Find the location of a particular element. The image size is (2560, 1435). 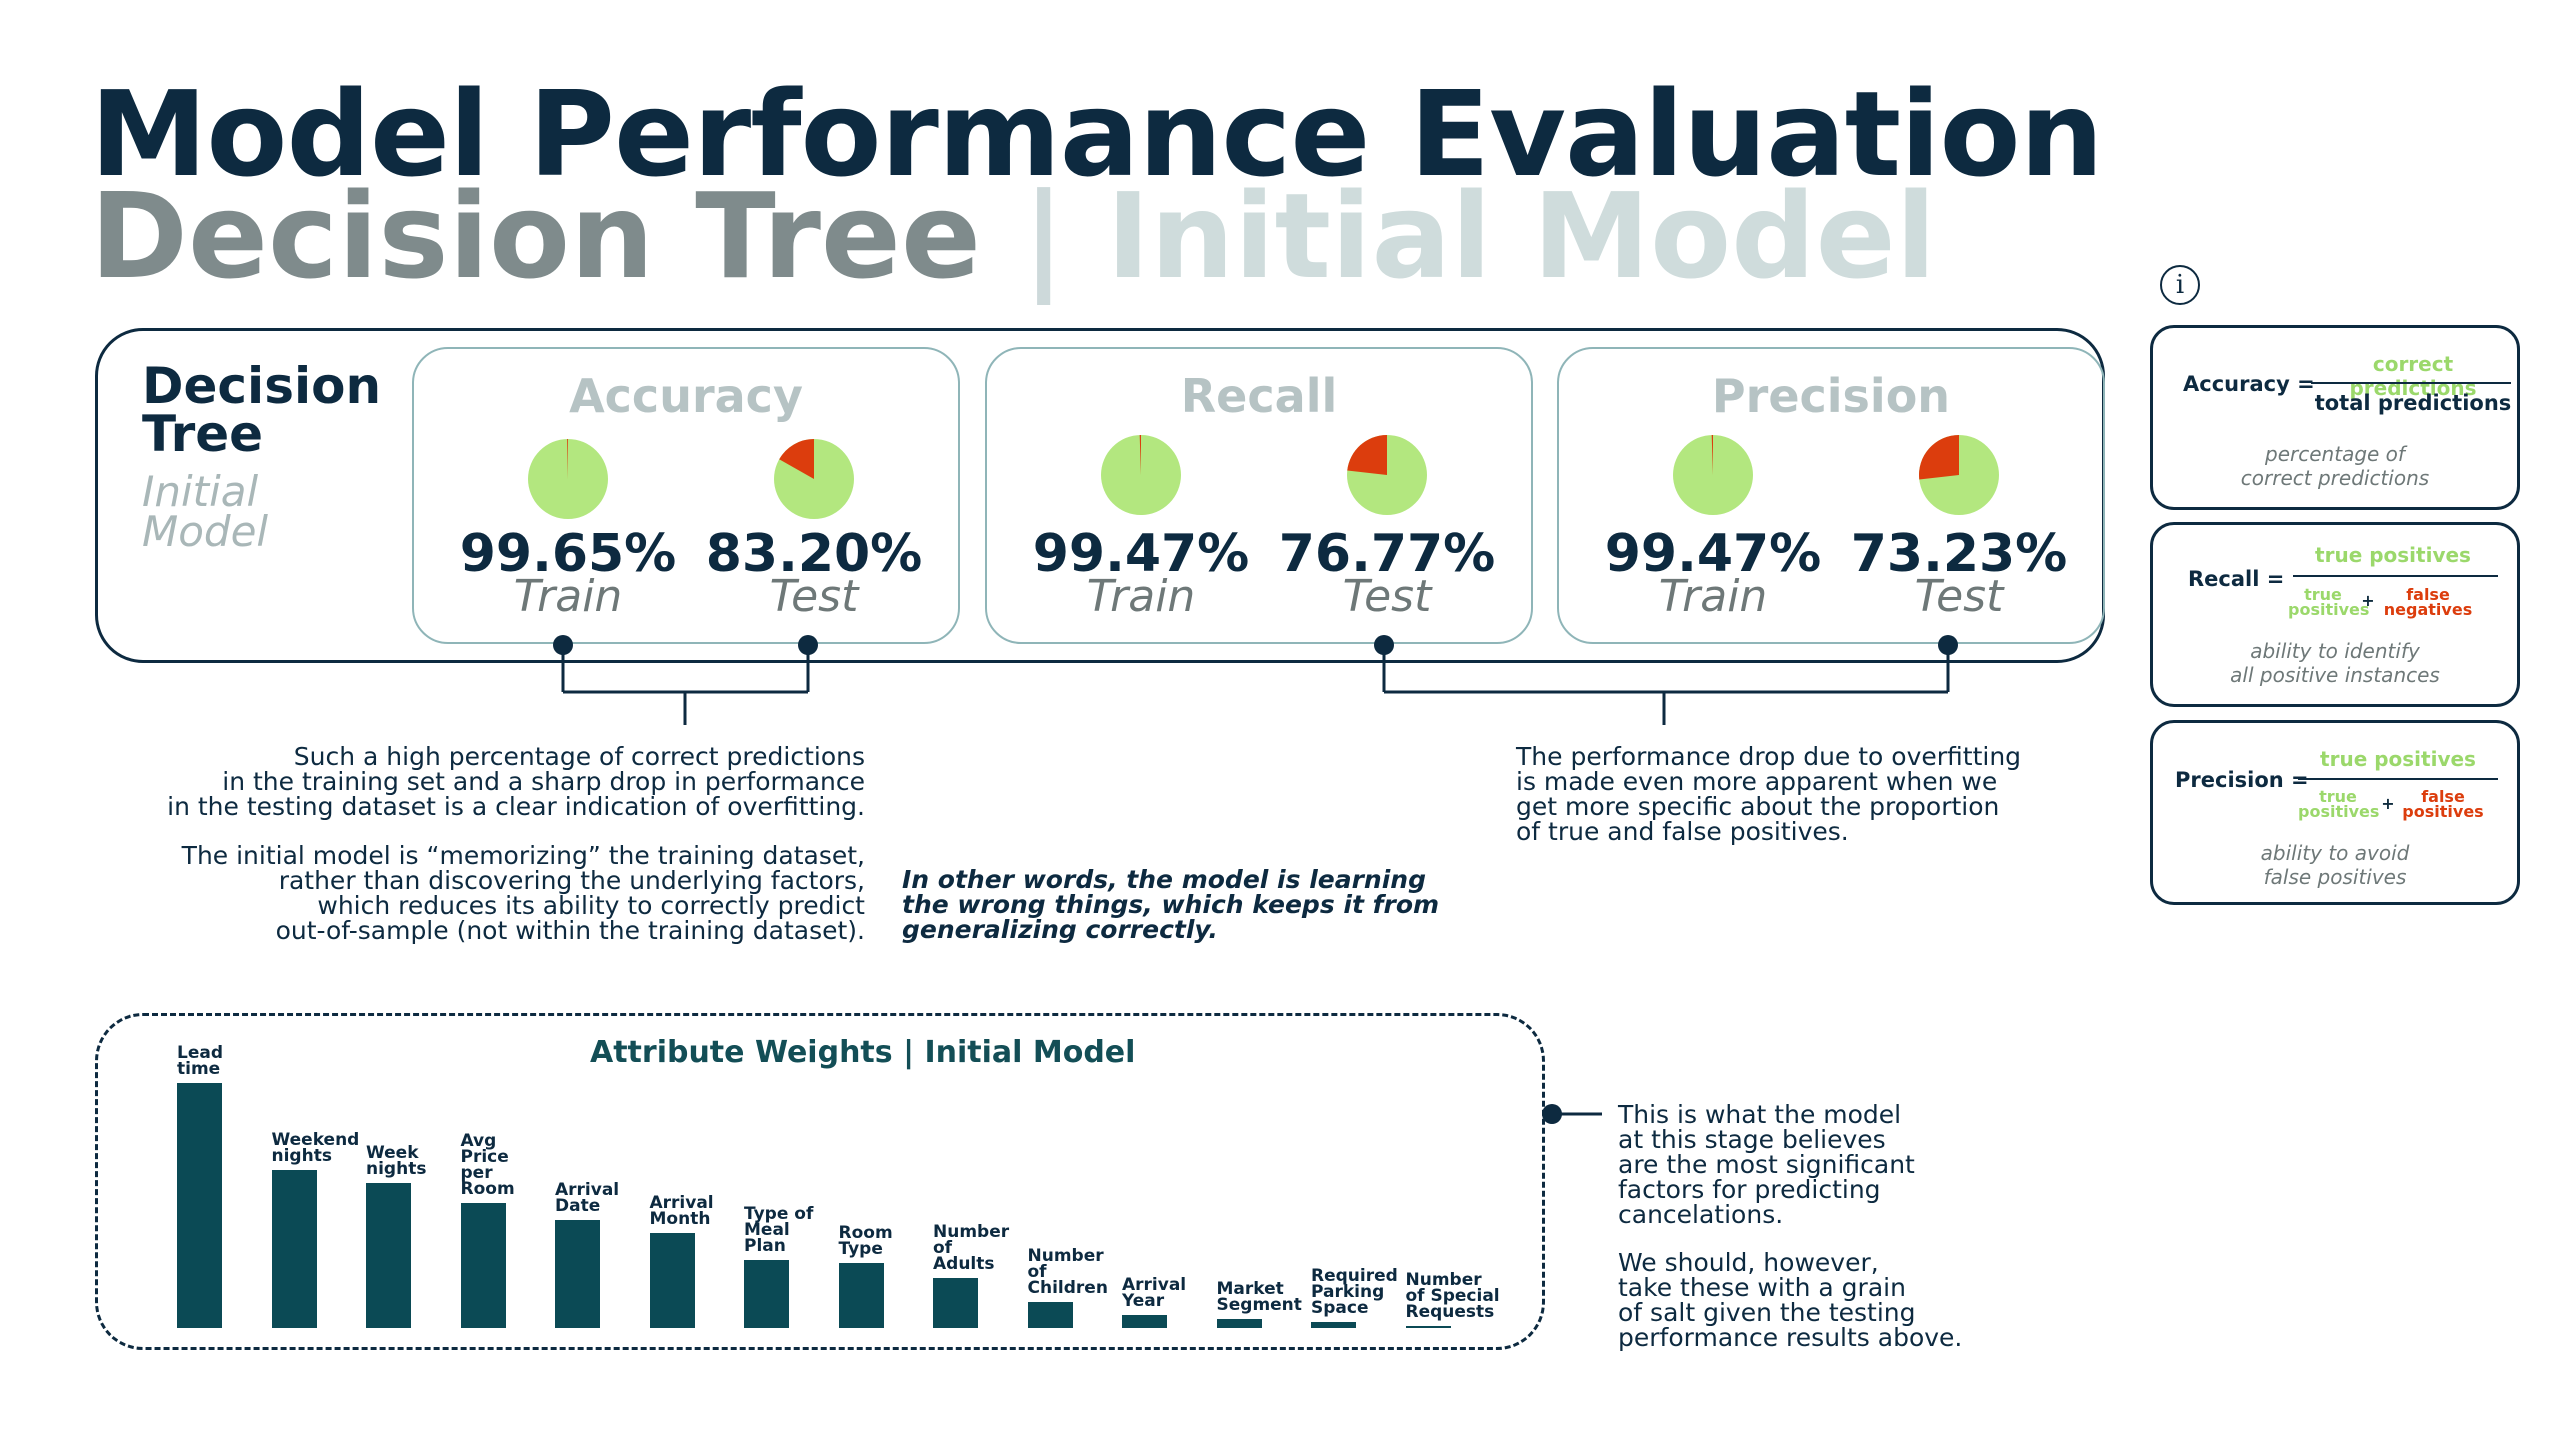

accuracy-test-value: 83.20% is located at coordinates (814, 554).